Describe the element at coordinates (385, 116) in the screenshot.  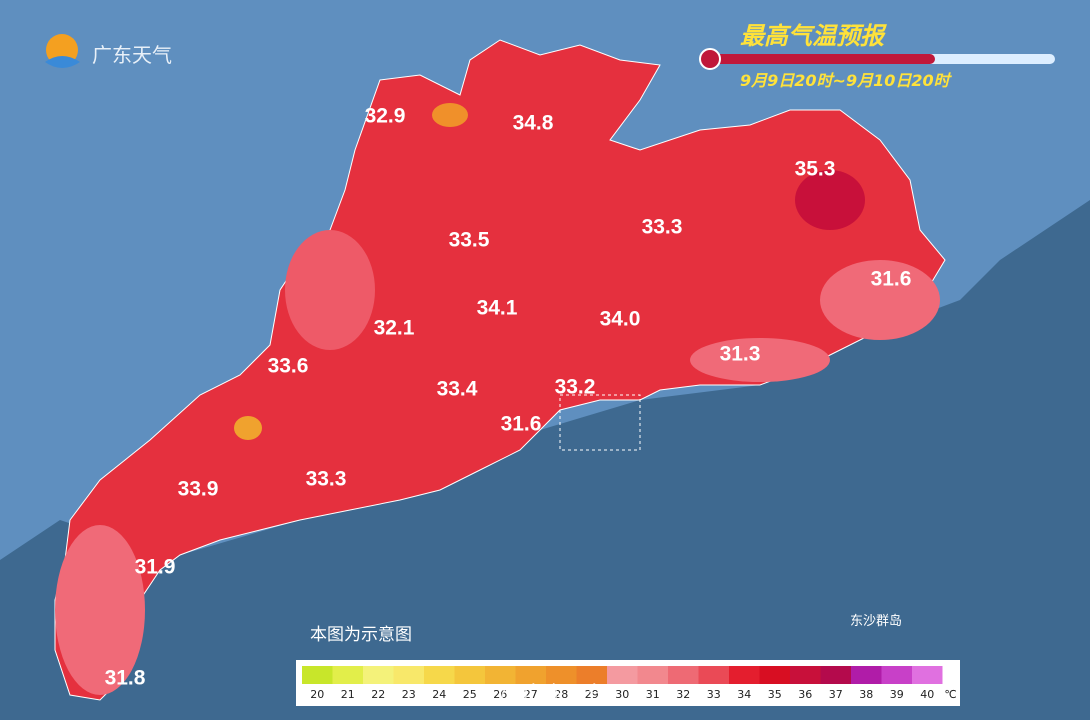
I see `temp-label: 32.9` at that location.